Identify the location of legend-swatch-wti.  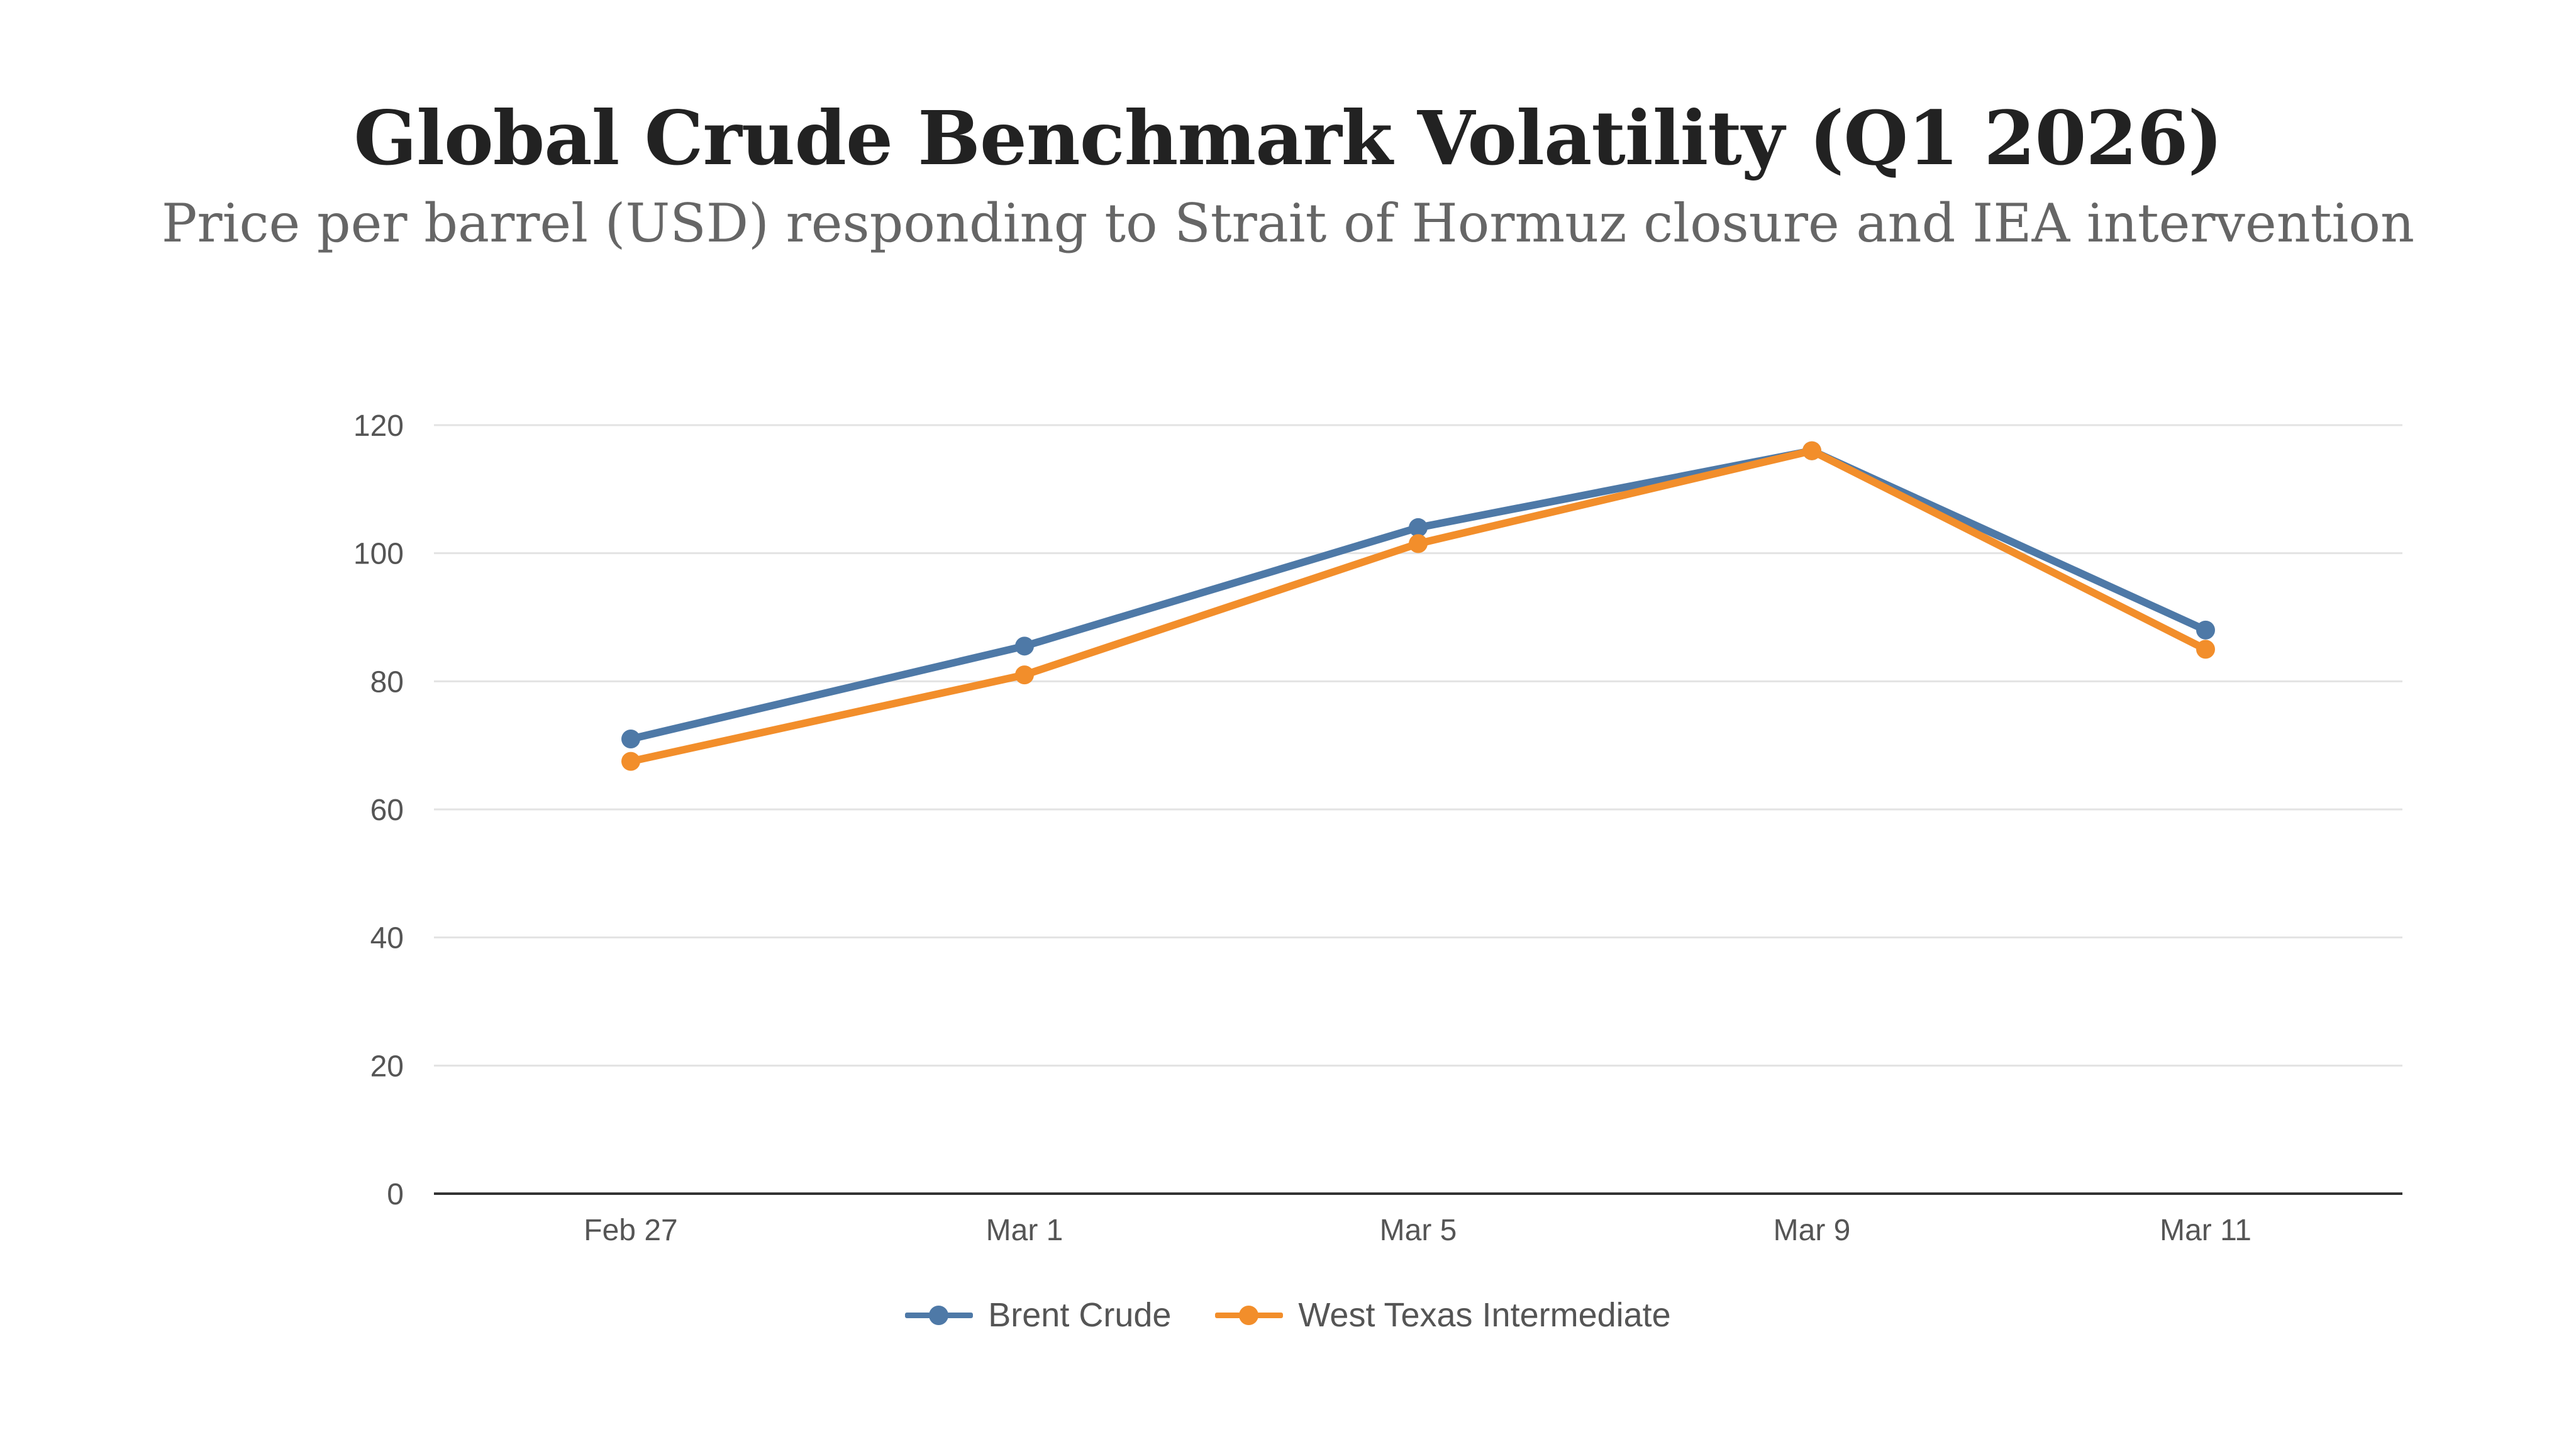
(1249, 1315).